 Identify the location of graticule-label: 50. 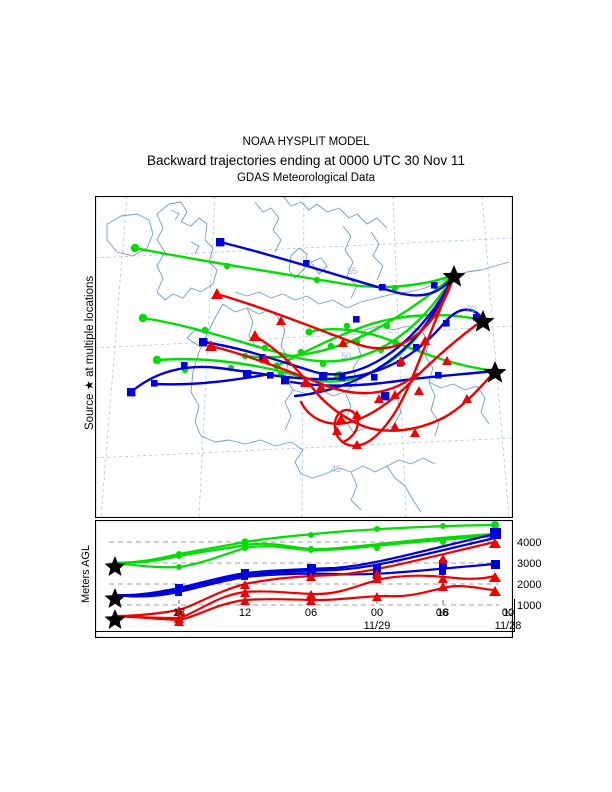
(346, 356).